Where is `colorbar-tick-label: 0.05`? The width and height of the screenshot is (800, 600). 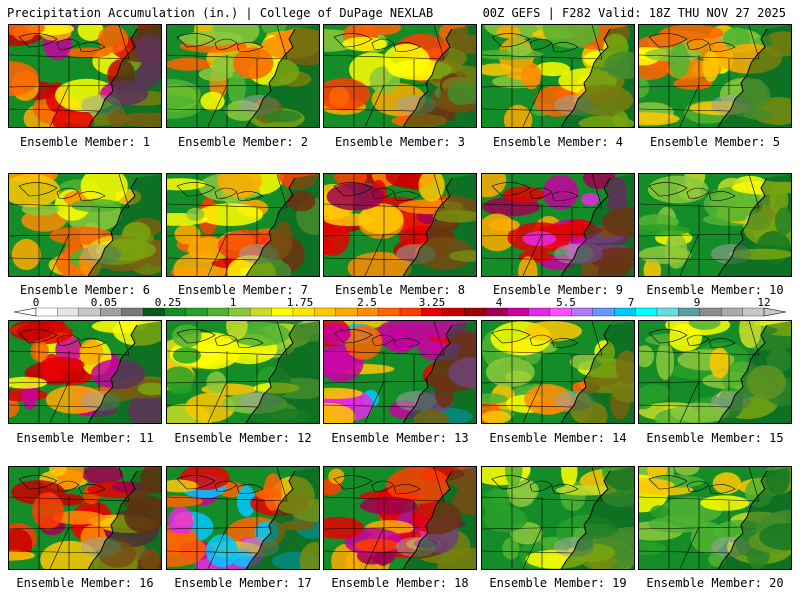
colorbar-tick-label: 0.05 is located at coordinates (104, 302).